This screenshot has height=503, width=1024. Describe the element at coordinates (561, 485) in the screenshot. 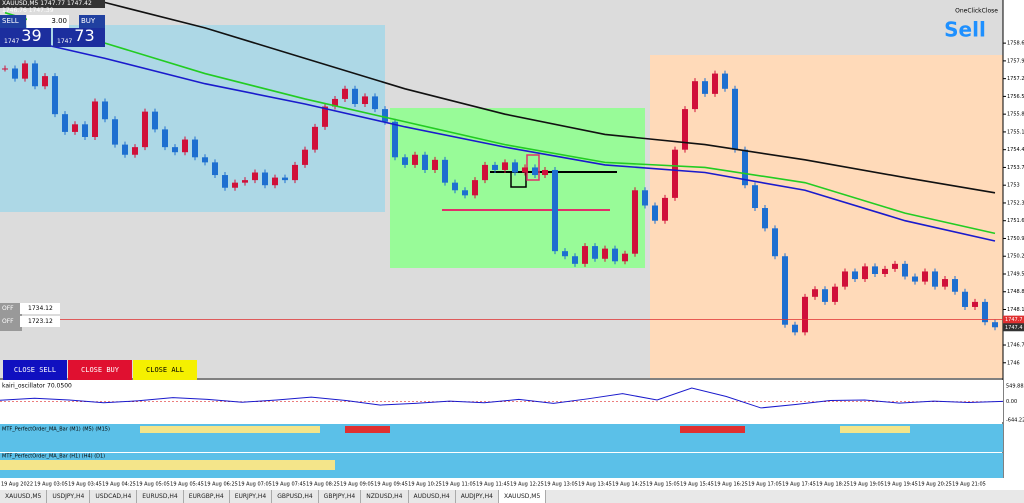

I see `x-tick-label: 19 Aug 13:05` at that location.